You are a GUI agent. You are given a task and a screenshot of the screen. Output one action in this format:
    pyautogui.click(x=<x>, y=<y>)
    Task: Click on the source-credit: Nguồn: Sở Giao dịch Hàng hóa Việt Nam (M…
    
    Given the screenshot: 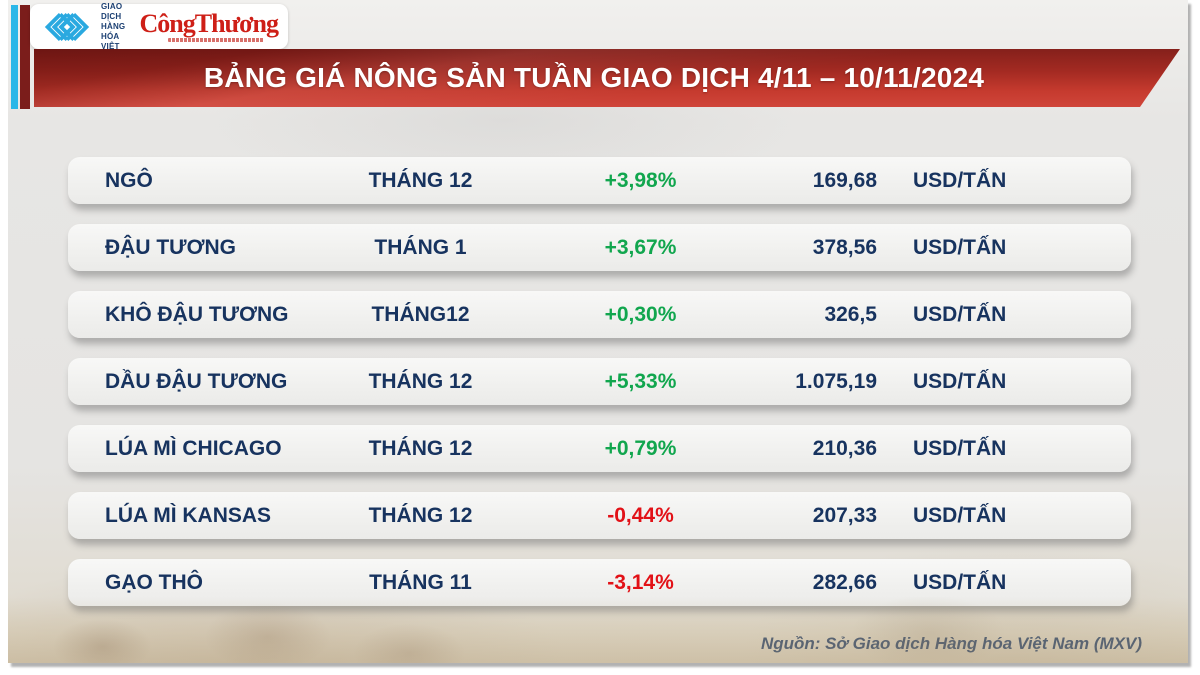 What is the action you would take?
    pyautogui.click(x=951, y=643)
    